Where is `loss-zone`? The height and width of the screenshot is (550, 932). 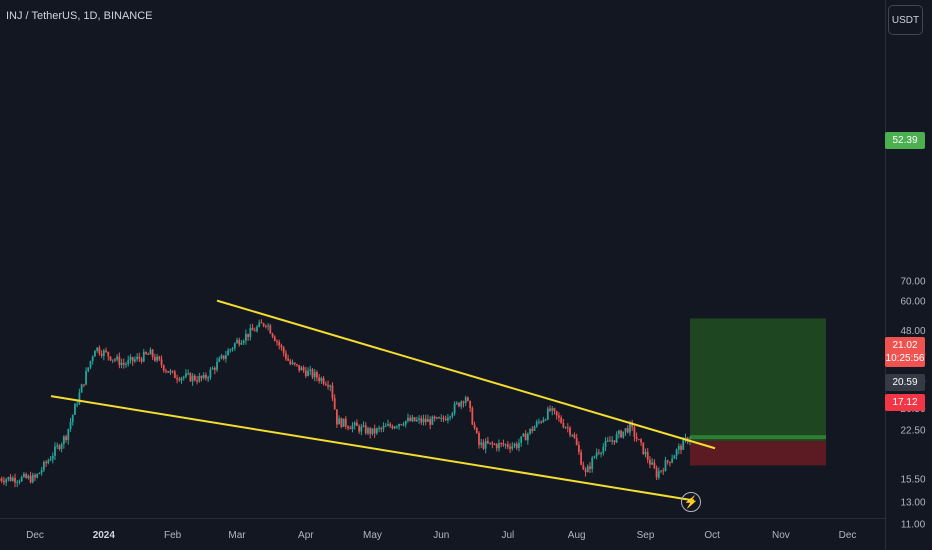 loss-zone is located at coordinates (758, 453).